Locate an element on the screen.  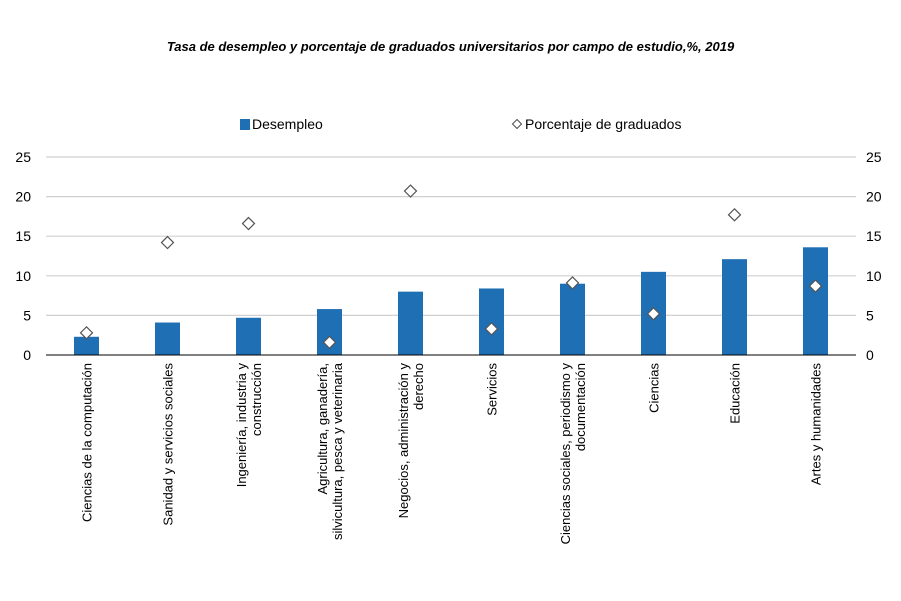
x-tick-label-line: Negocios, administración y is located at coordinates (403, 441).